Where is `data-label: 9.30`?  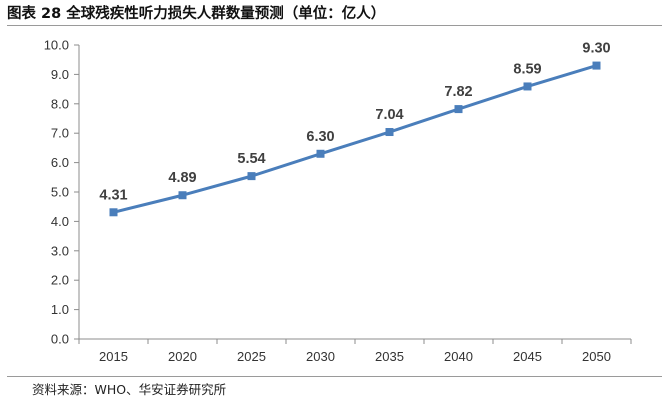
data-label: 9.30 is located at coordinates (596, 49).